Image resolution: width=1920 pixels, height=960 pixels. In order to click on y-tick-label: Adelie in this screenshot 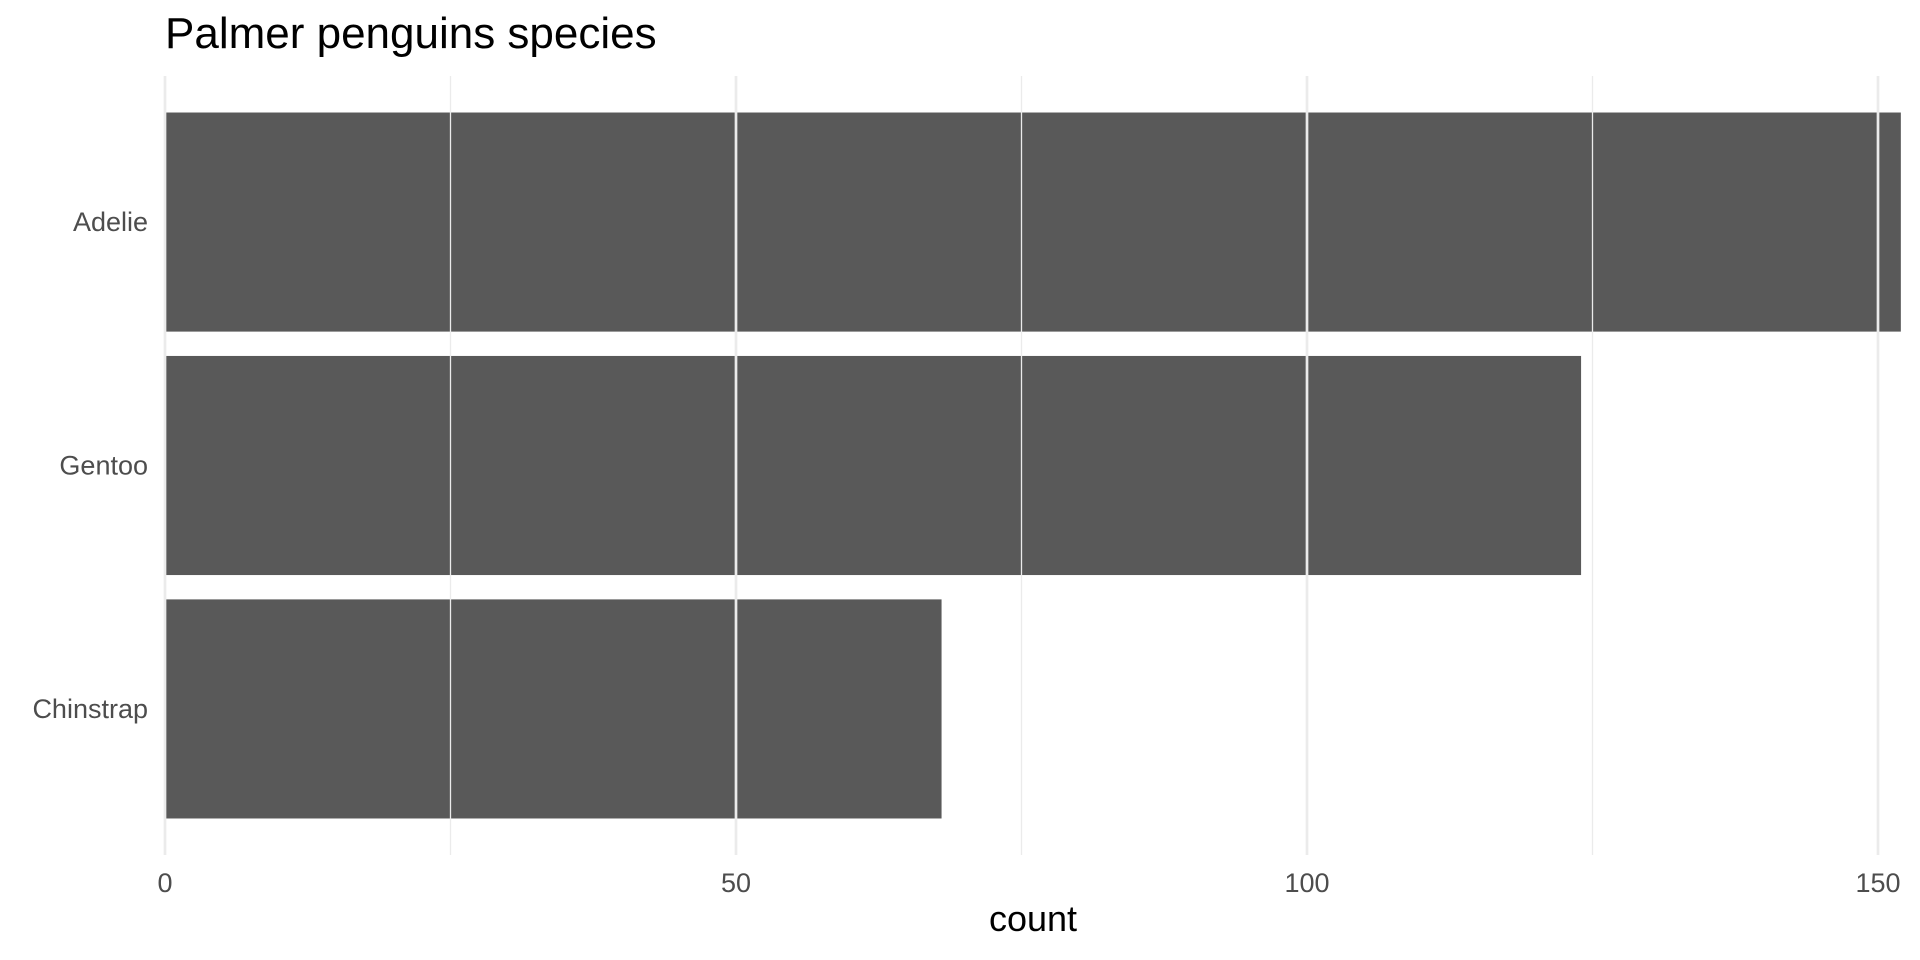, I will do `click(110, 222)`.